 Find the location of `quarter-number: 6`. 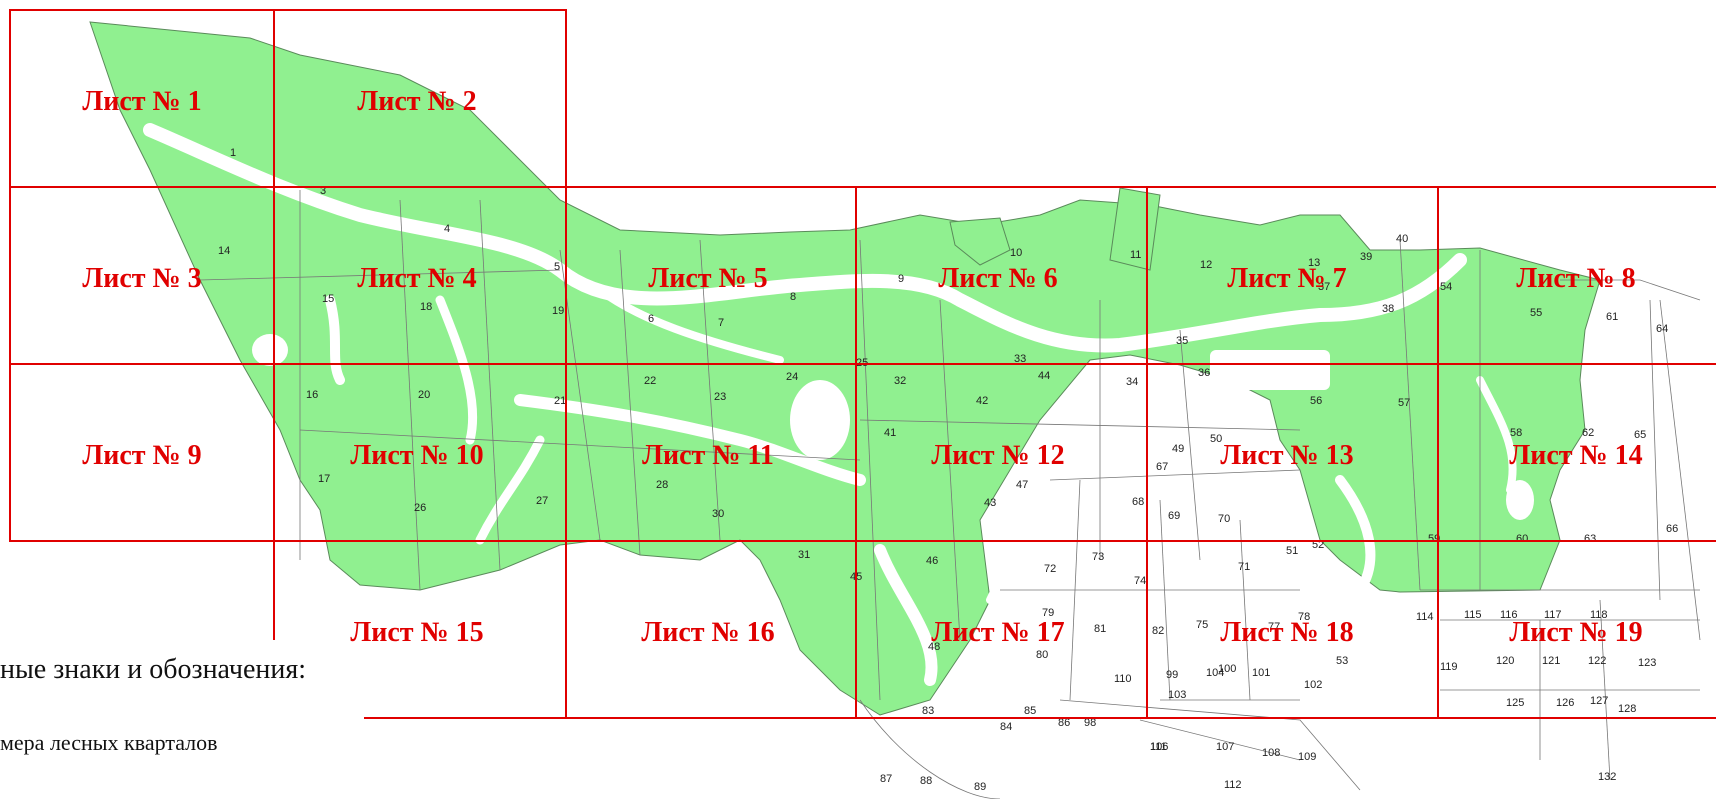

quarter-number: 6 is located at coordinates (651, 319).